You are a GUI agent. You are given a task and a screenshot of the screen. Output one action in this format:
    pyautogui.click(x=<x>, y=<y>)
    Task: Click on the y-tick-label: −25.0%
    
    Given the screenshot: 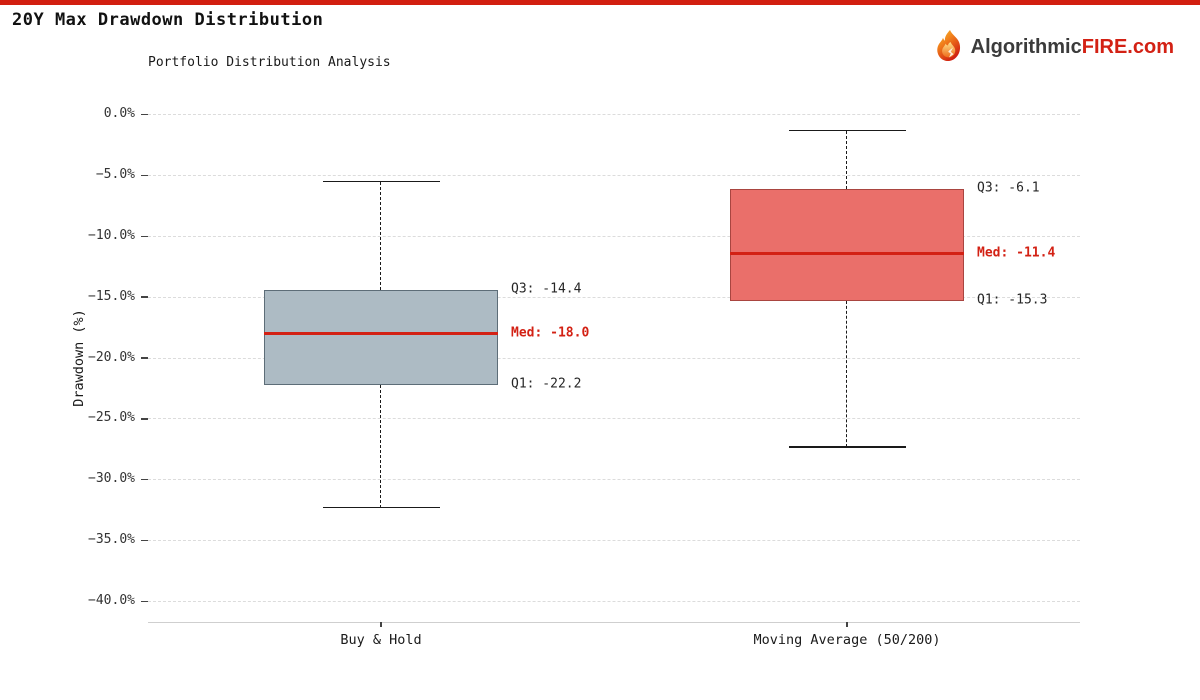 What is the action you would take?
    pyautogui.click(x=111, y=418)
    